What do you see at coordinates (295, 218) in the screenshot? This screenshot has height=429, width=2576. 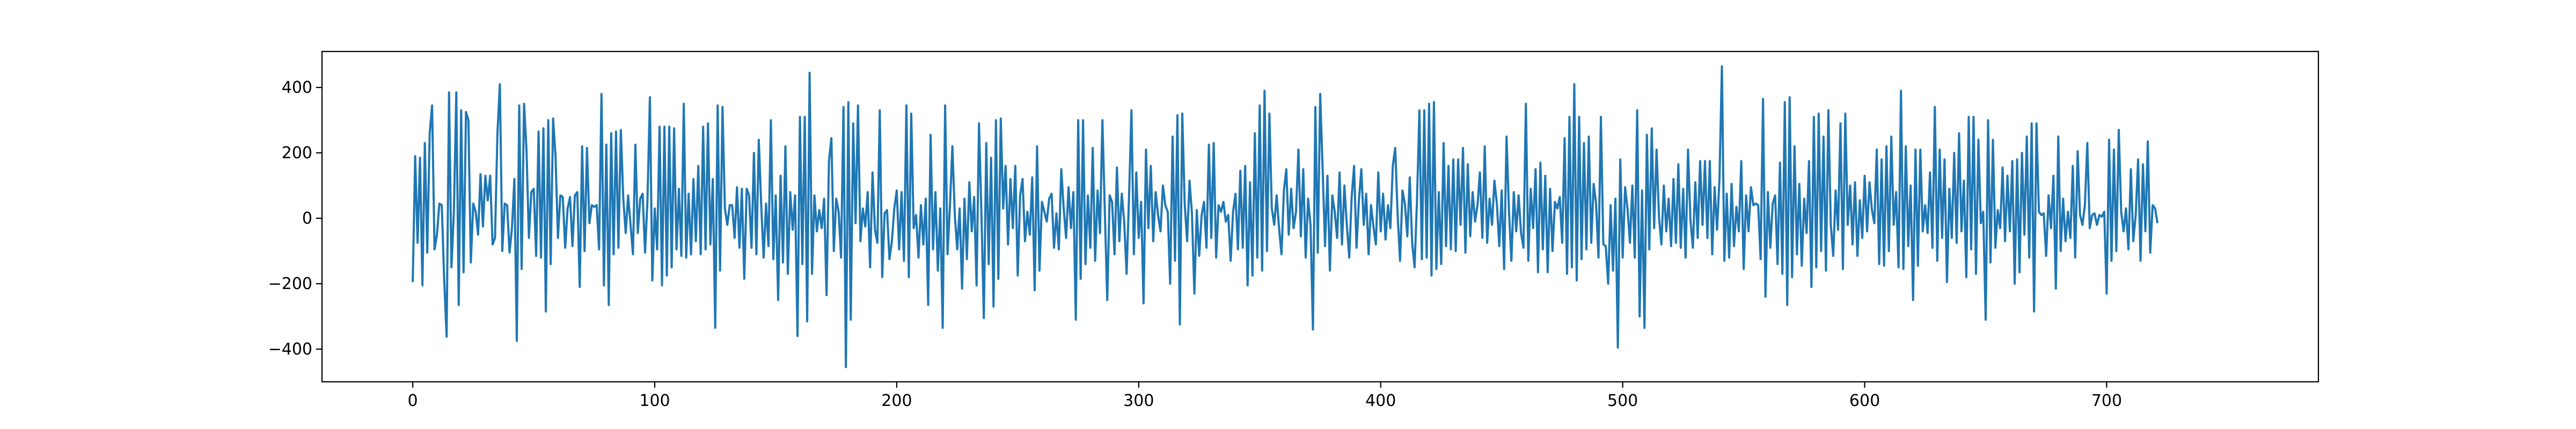 I see `y-axis: −400 −200 0 200 400` at bounding box center [295, 218].